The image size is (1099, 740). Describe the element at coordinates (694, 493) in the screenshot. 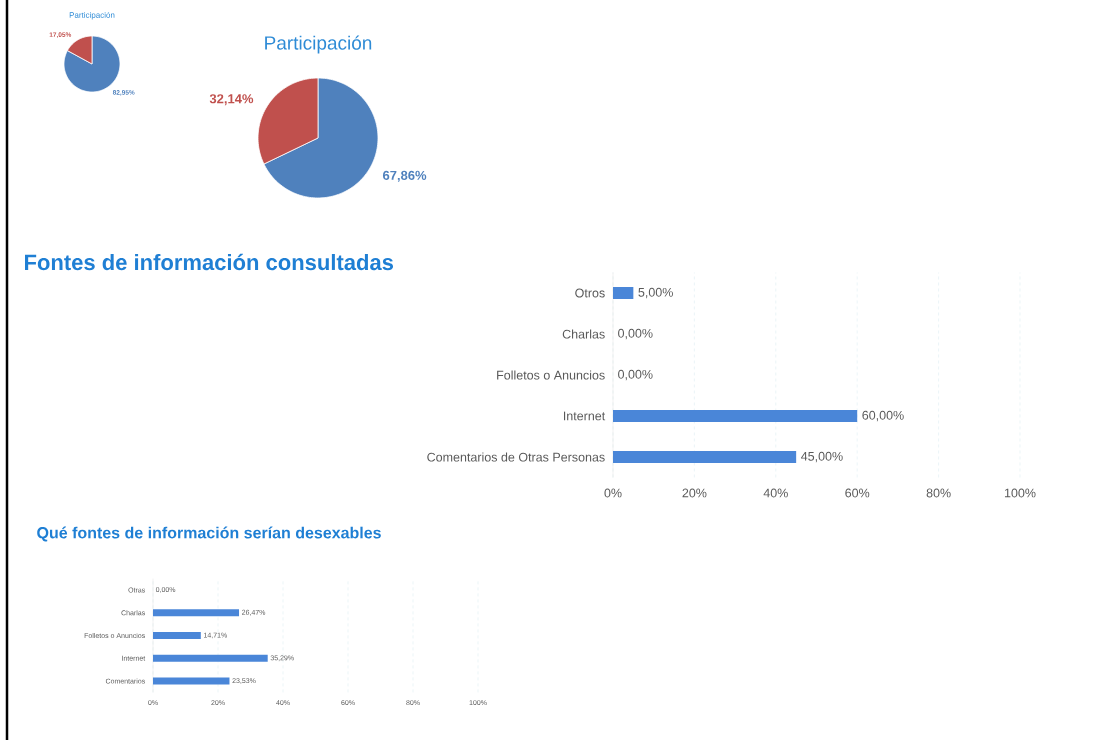

I see `x-tick-label: 20%` at that location.